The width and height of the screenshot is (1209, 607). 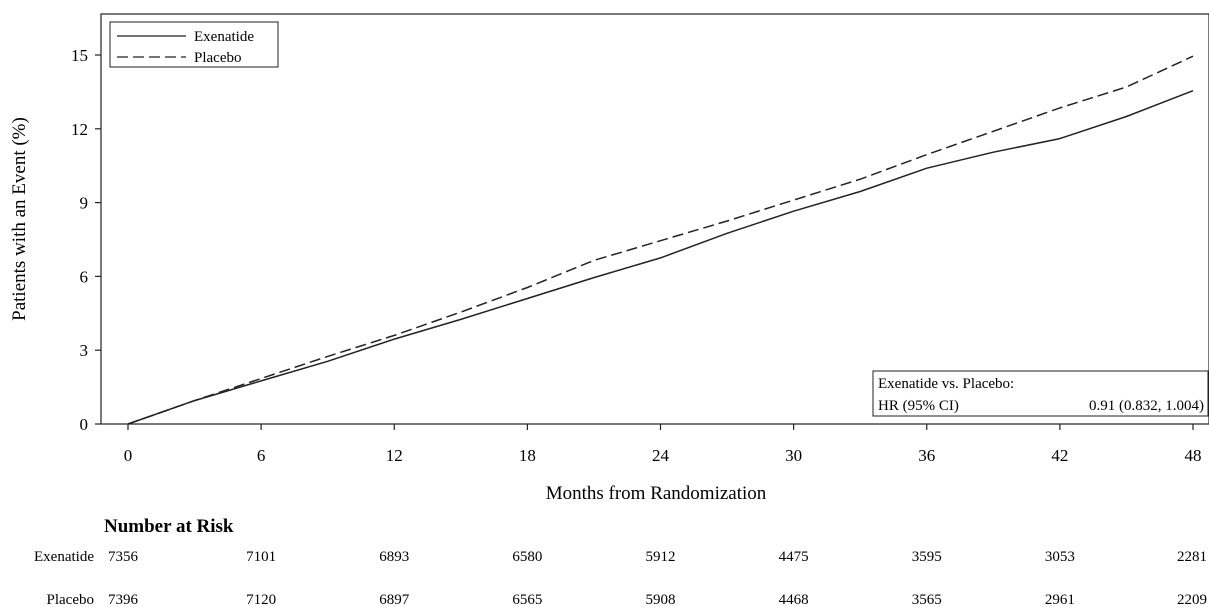 I want to click on x-tick-label: 42, so click(x=1059, y=455).